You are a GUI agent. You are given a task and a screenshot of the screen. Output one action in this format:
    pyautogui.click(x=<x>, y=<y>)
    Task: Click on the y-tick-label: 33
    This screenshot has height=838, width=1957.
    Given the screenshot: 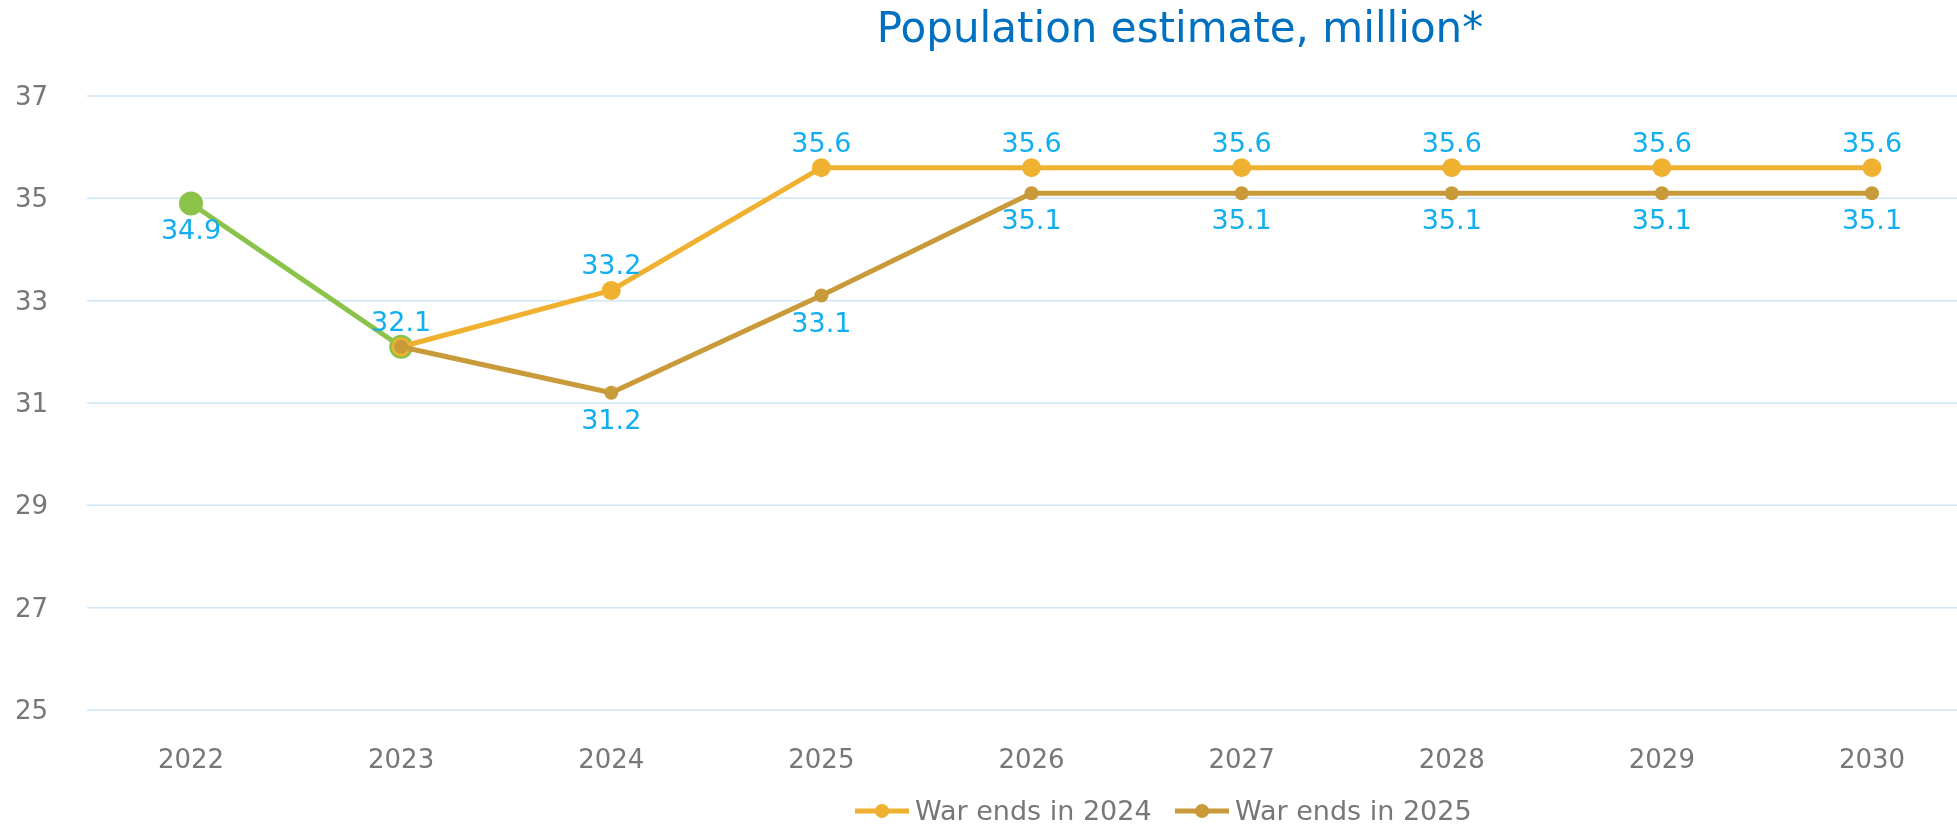 What is the action you would take?
    pyautogui.click(x=31, y=300)
    